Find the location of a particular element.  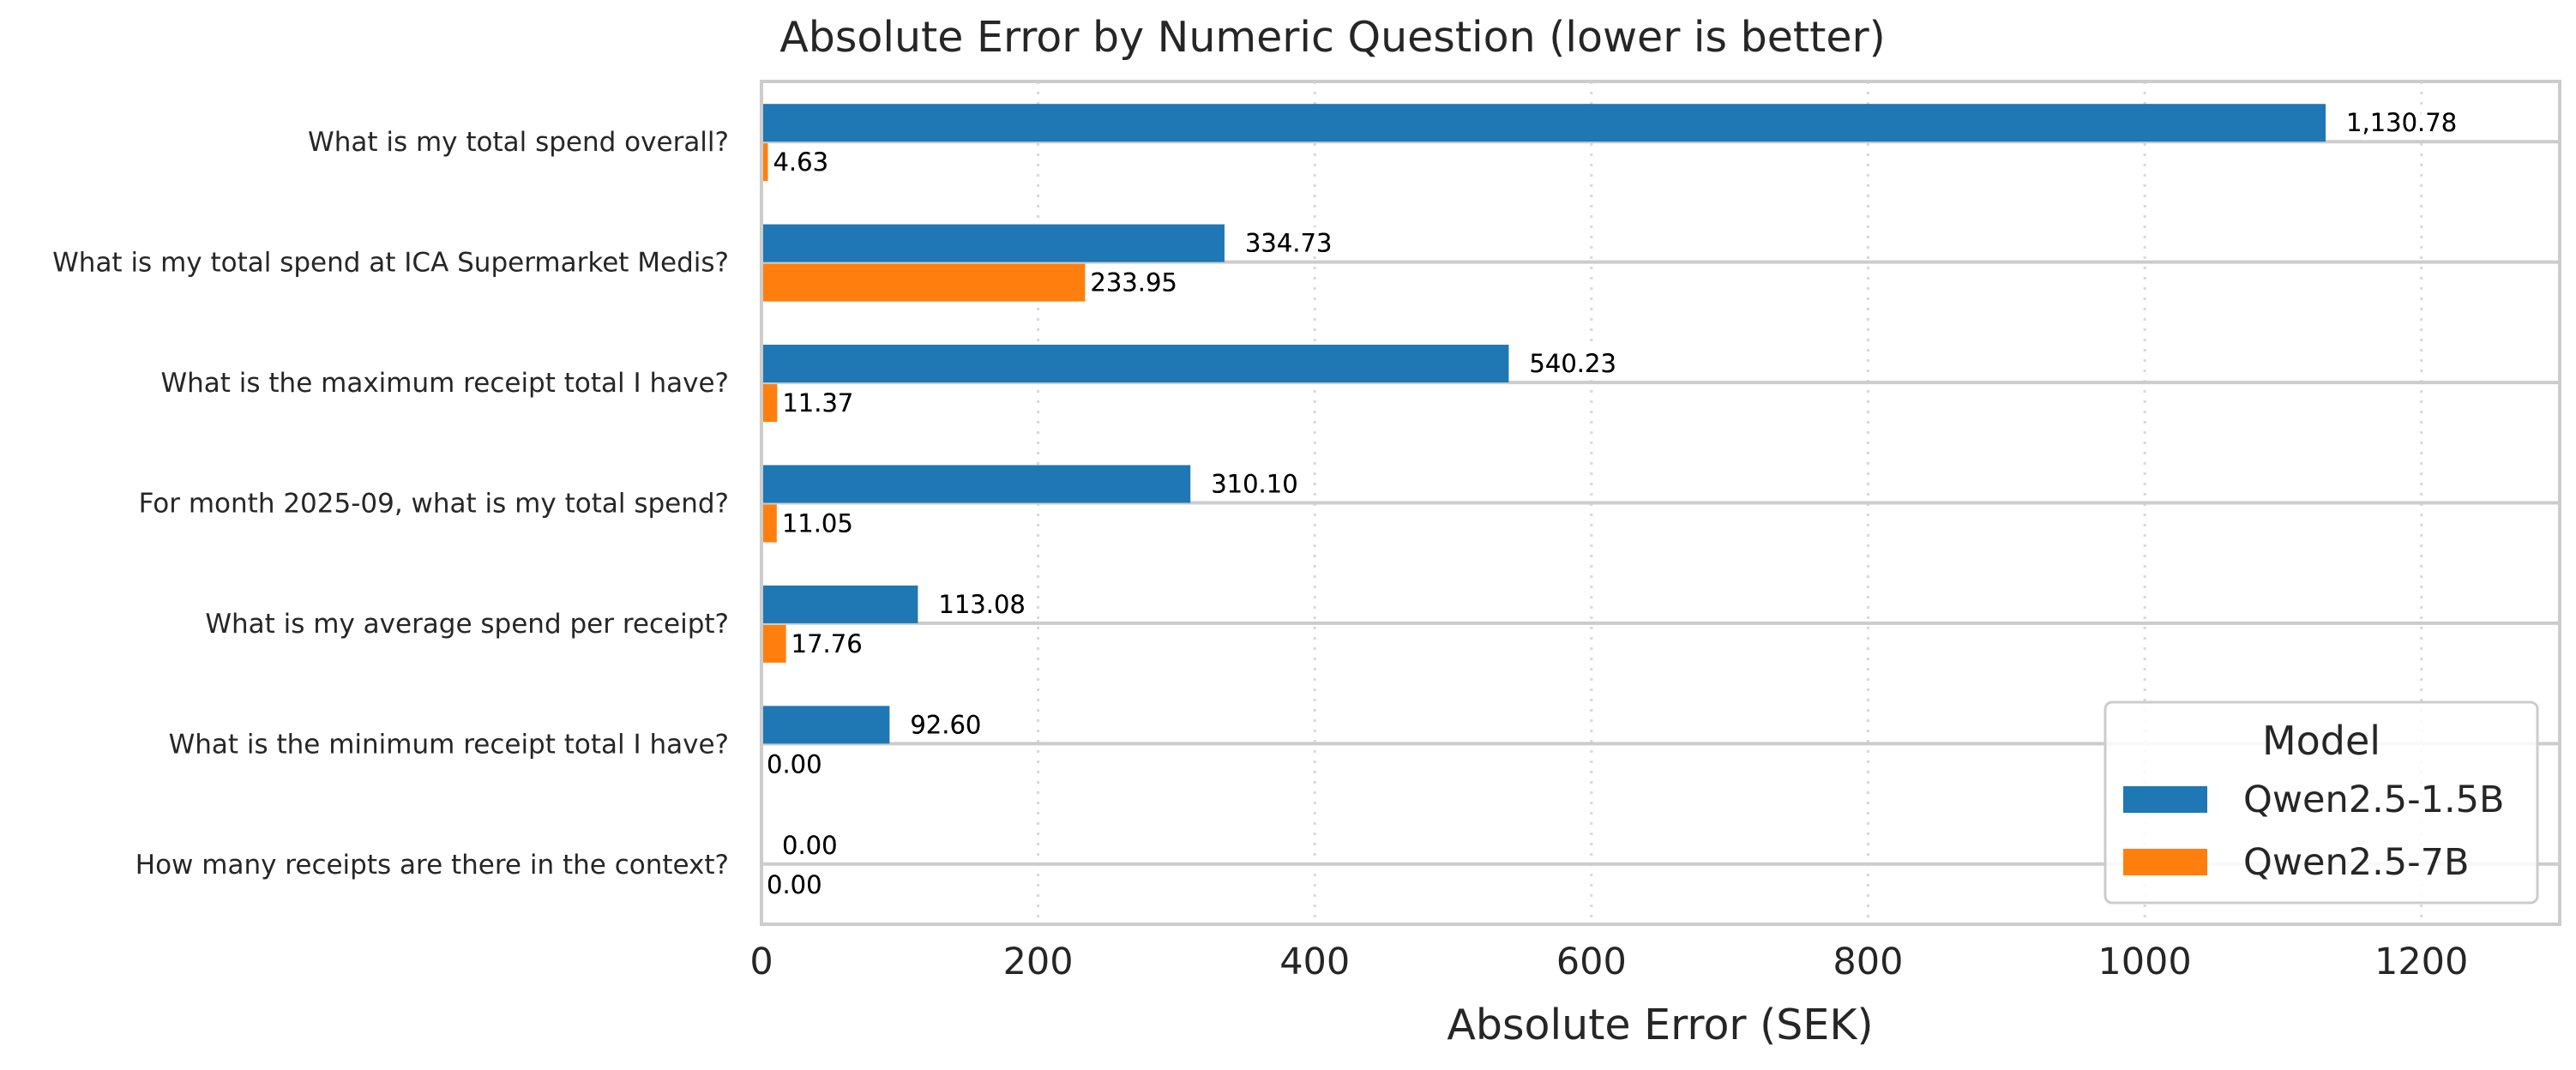

data-label-halo-qwen2.5-1.5b: 1,130.78 is located at coordinates (2401, 122).